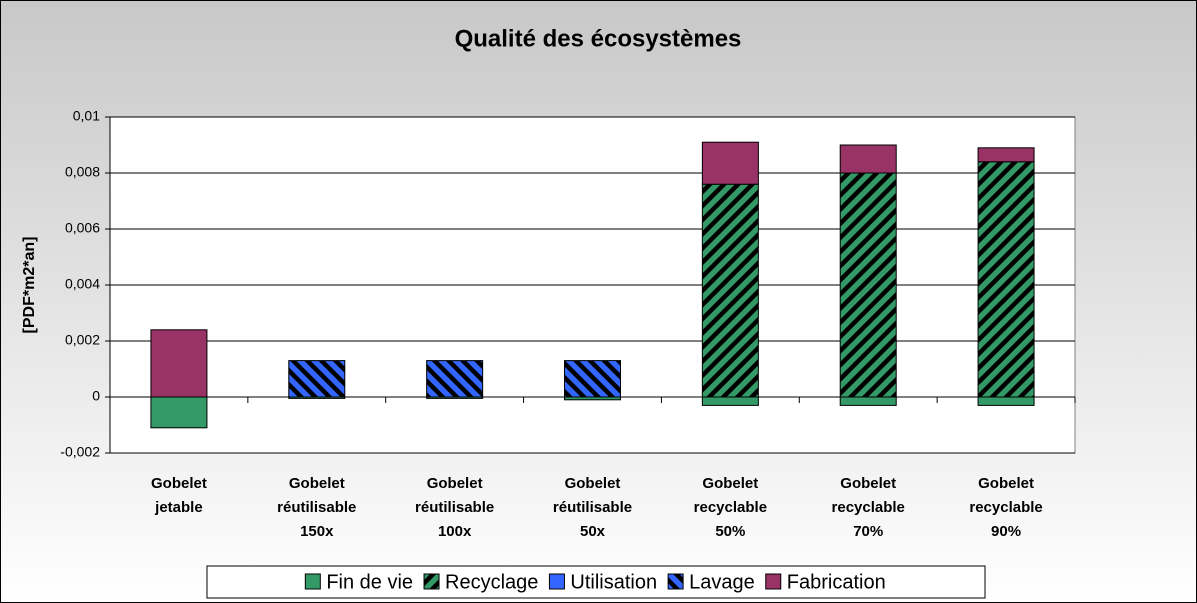 Image resolution: width=1197 pixels, height=603 pixels. What do you see at coordinates (730, 531) in the screenshot?
I see `x-tick-label: 50%` at bounding box center [730, 531].